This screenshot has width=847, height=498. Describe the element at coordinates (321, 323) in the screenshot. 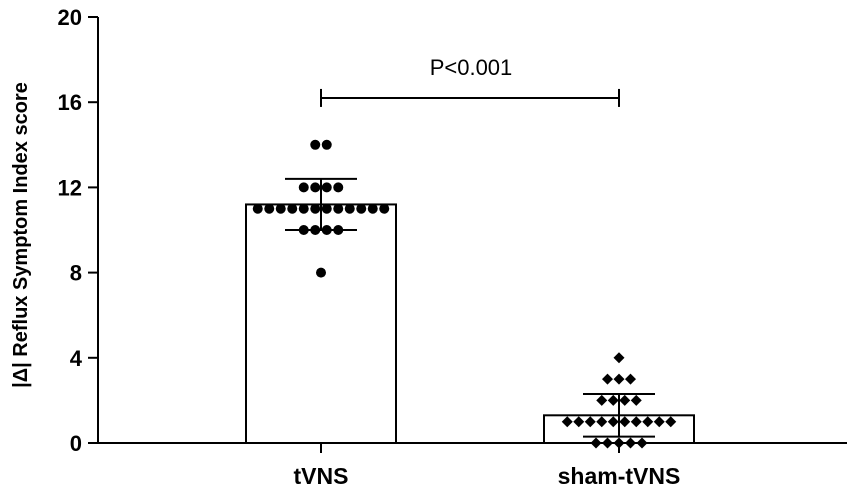

I see `bar-tVNS` at that location.